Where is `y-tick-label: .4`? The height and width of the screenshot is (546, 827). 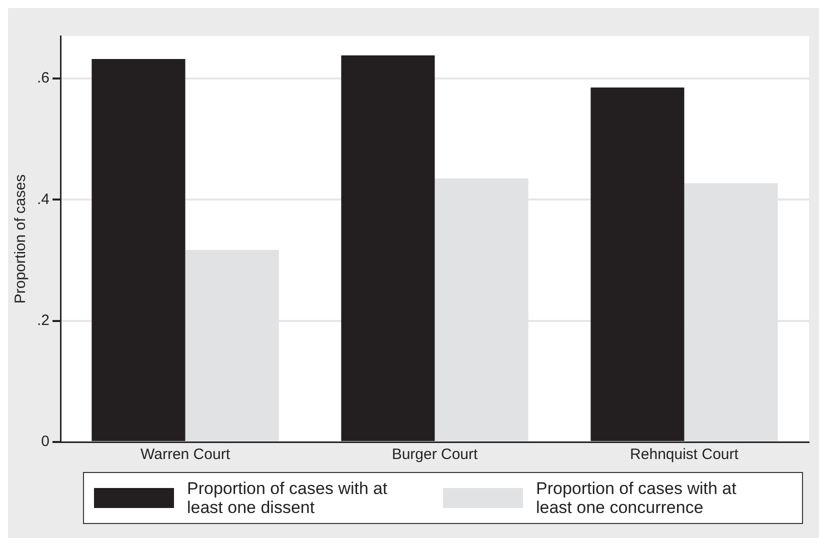
y-tick-label: .4 is located at coordinates (43, 199).